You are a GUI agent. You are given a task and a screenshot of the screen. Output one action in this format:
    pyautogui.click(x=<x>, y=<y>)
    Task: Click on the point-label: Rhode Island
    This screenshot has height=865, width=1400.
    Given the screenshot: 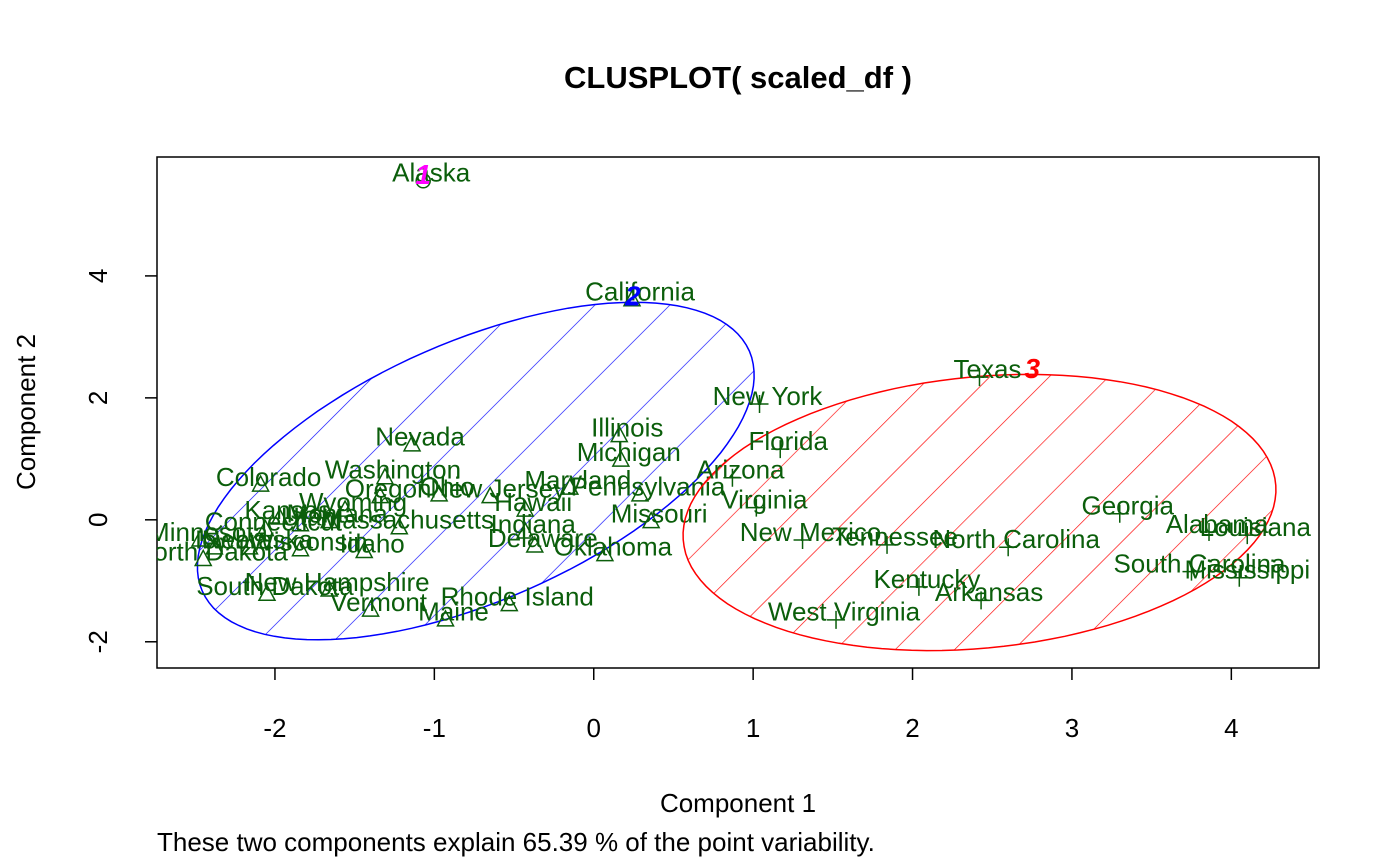 What is the action you would take?
    pyautogui.click(x=517, y=596)
    